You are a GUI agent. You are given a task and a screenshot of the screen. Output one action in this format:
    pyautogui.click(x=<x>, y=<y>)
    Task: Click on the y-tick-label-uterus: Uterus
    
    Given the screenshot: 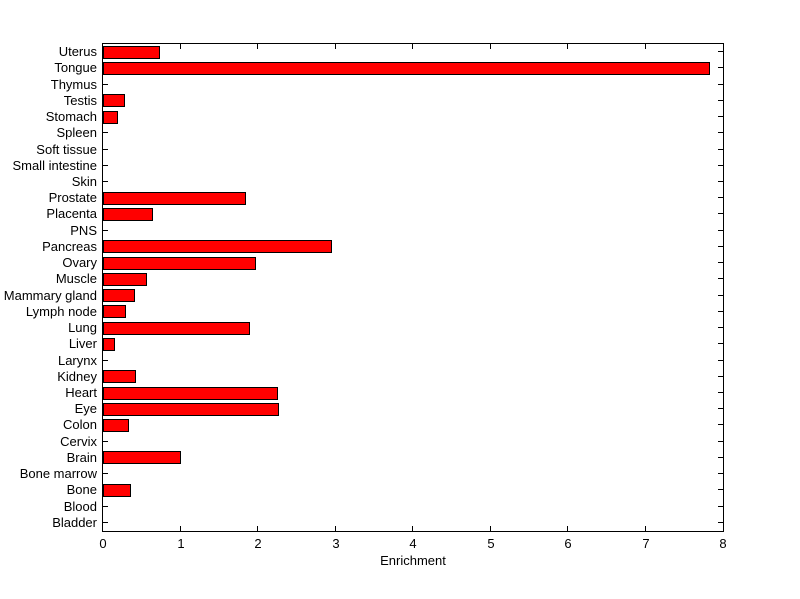 What is the action you would take?
    pyautogui.click(x=77, y=51)
    